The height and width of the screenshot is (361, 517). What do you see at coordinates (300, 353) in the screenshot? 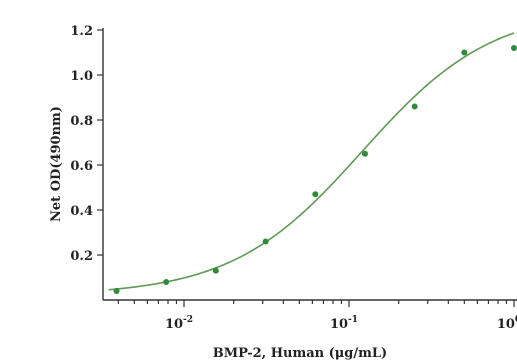
I see `x-axis-title: BMP-2, Human (μg/mL)` at bounding box center [300, 353].